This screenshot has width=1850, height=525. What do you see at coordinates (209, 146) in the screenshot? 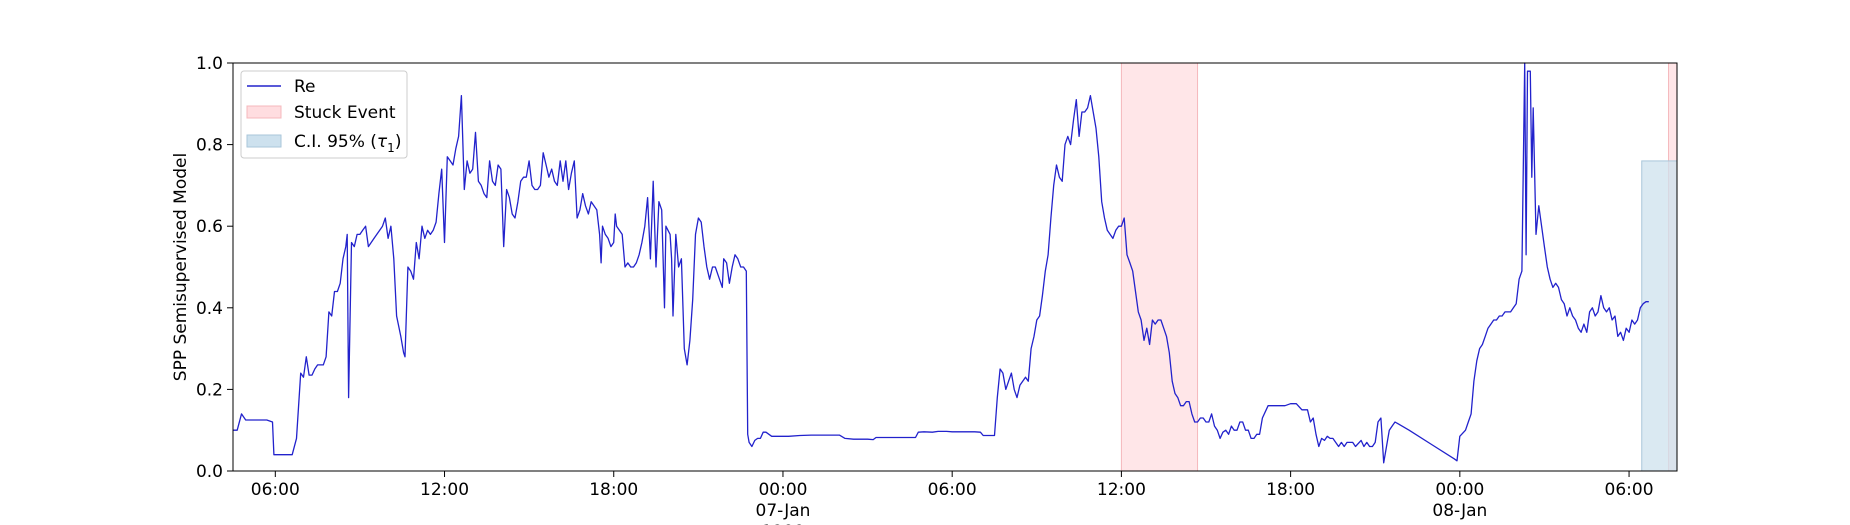
I see `y-tick-label: 0.8` at bounding box center [209, 146].